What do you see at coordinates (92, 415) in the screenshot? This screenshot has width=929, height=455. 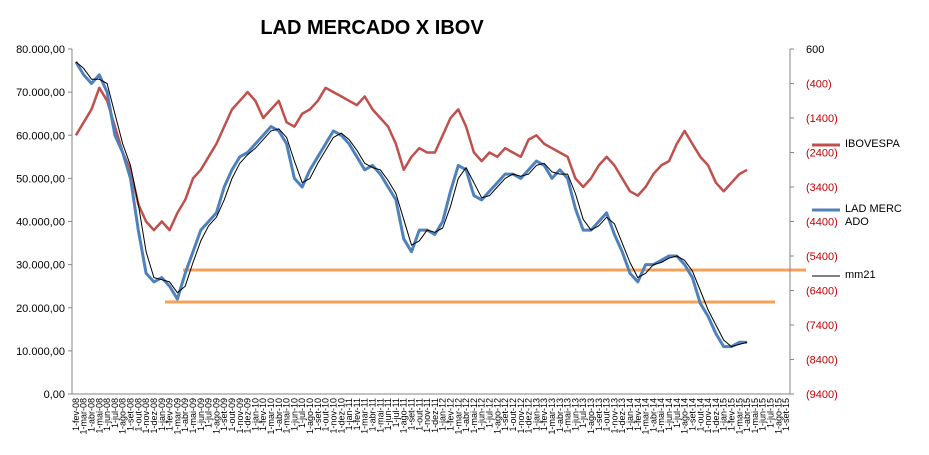 I see `x-tick-label: 1-abr-08` at bounding box center [92, 415].